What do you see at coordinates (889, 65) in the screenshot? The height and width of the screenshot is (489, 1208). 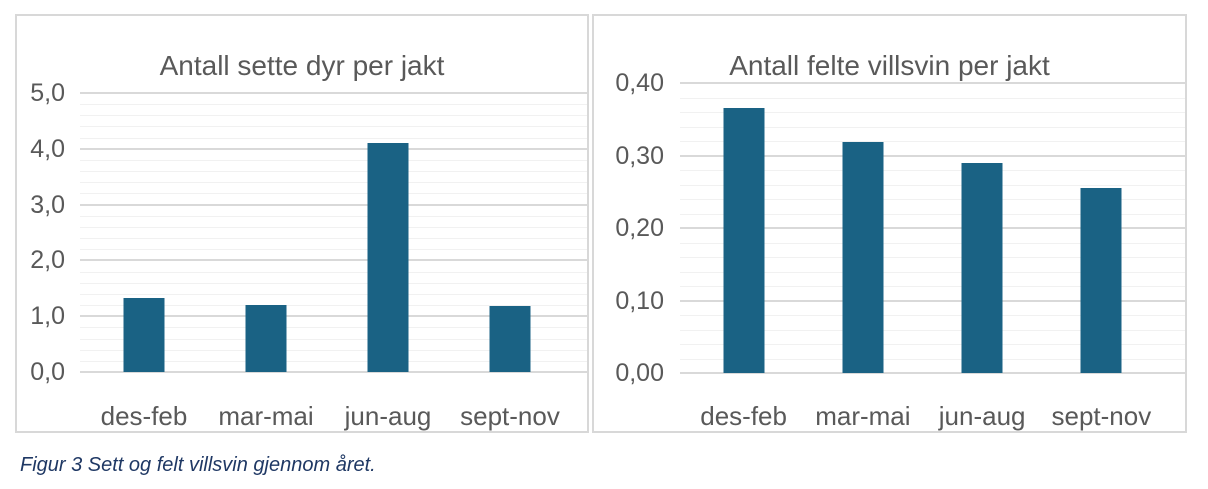 I see `chart-title: Antall felte villsvin per jakt` at bounding box center [889, 65].